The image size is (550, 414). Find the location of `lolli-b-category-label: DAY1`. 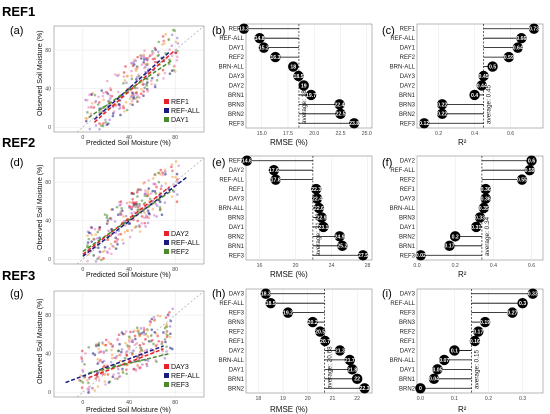

lolli-b-category-label: DAY1 is located at coordinates (237, 49).